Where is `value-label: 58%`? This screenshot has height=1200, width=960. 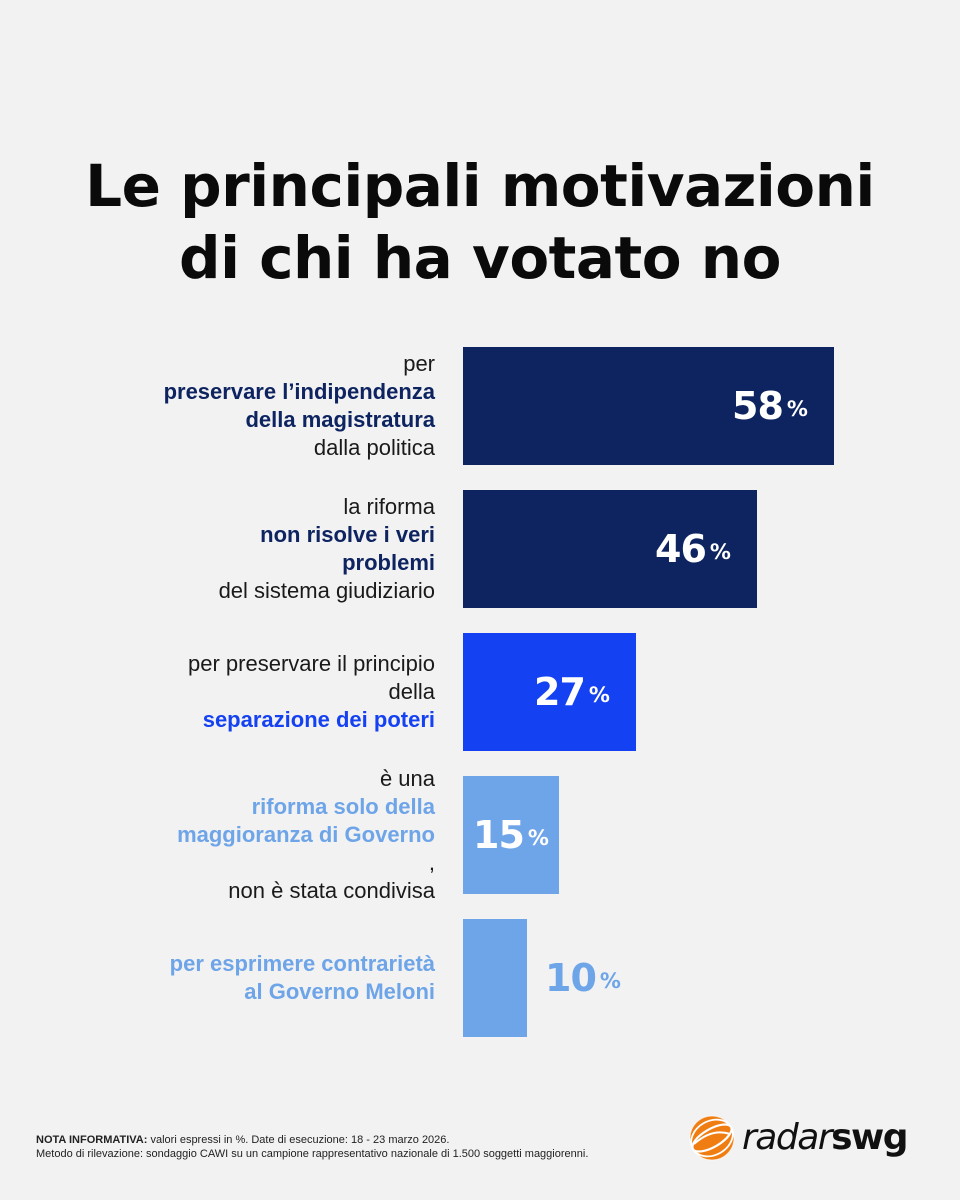
value-label: 58% is located at coordinates (770, 406).